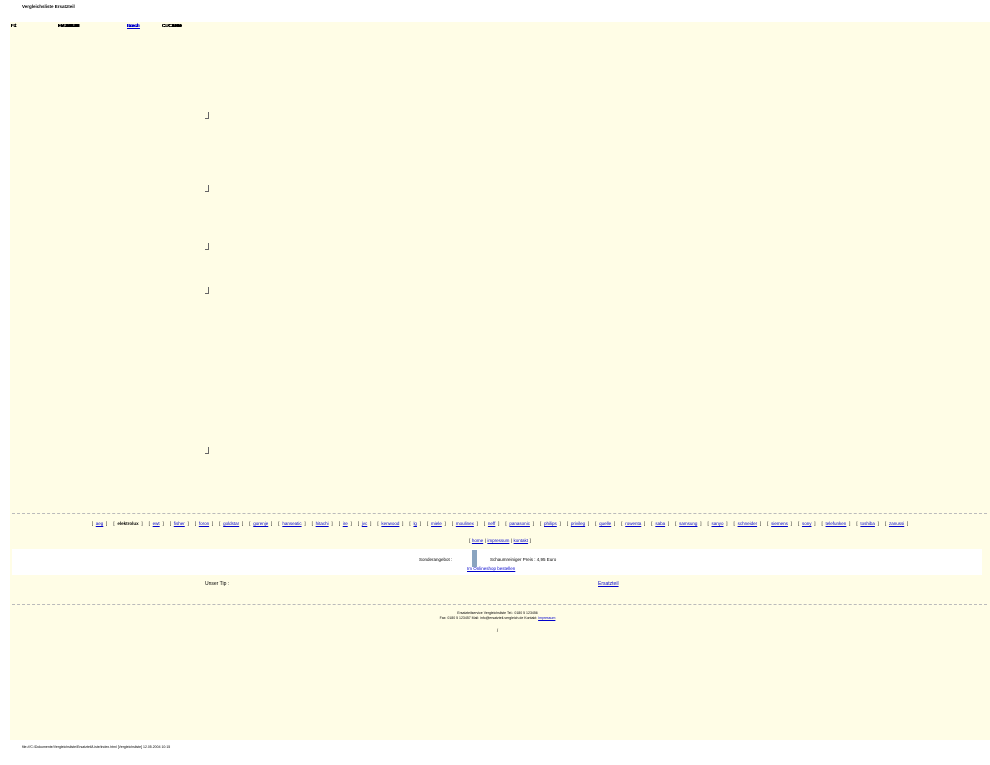 The width and height of the screenshot is (990, 765). Describe the element at coordinates (204, 523) in the screenshot. I see `nav-link: foron` at that location.